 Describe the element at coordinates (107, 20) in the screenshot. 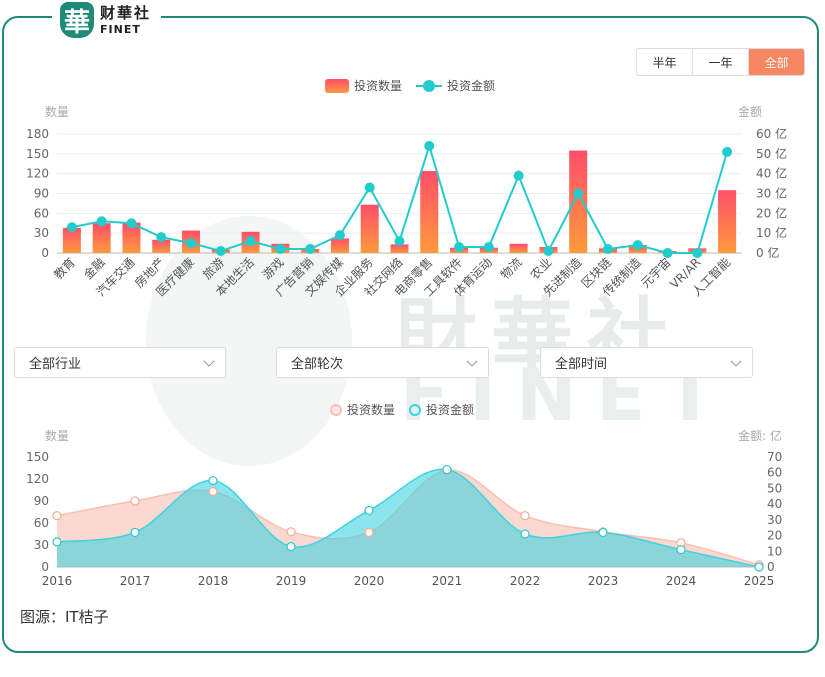

I see `brand-logo: 華 财華社 FINET` at that location.